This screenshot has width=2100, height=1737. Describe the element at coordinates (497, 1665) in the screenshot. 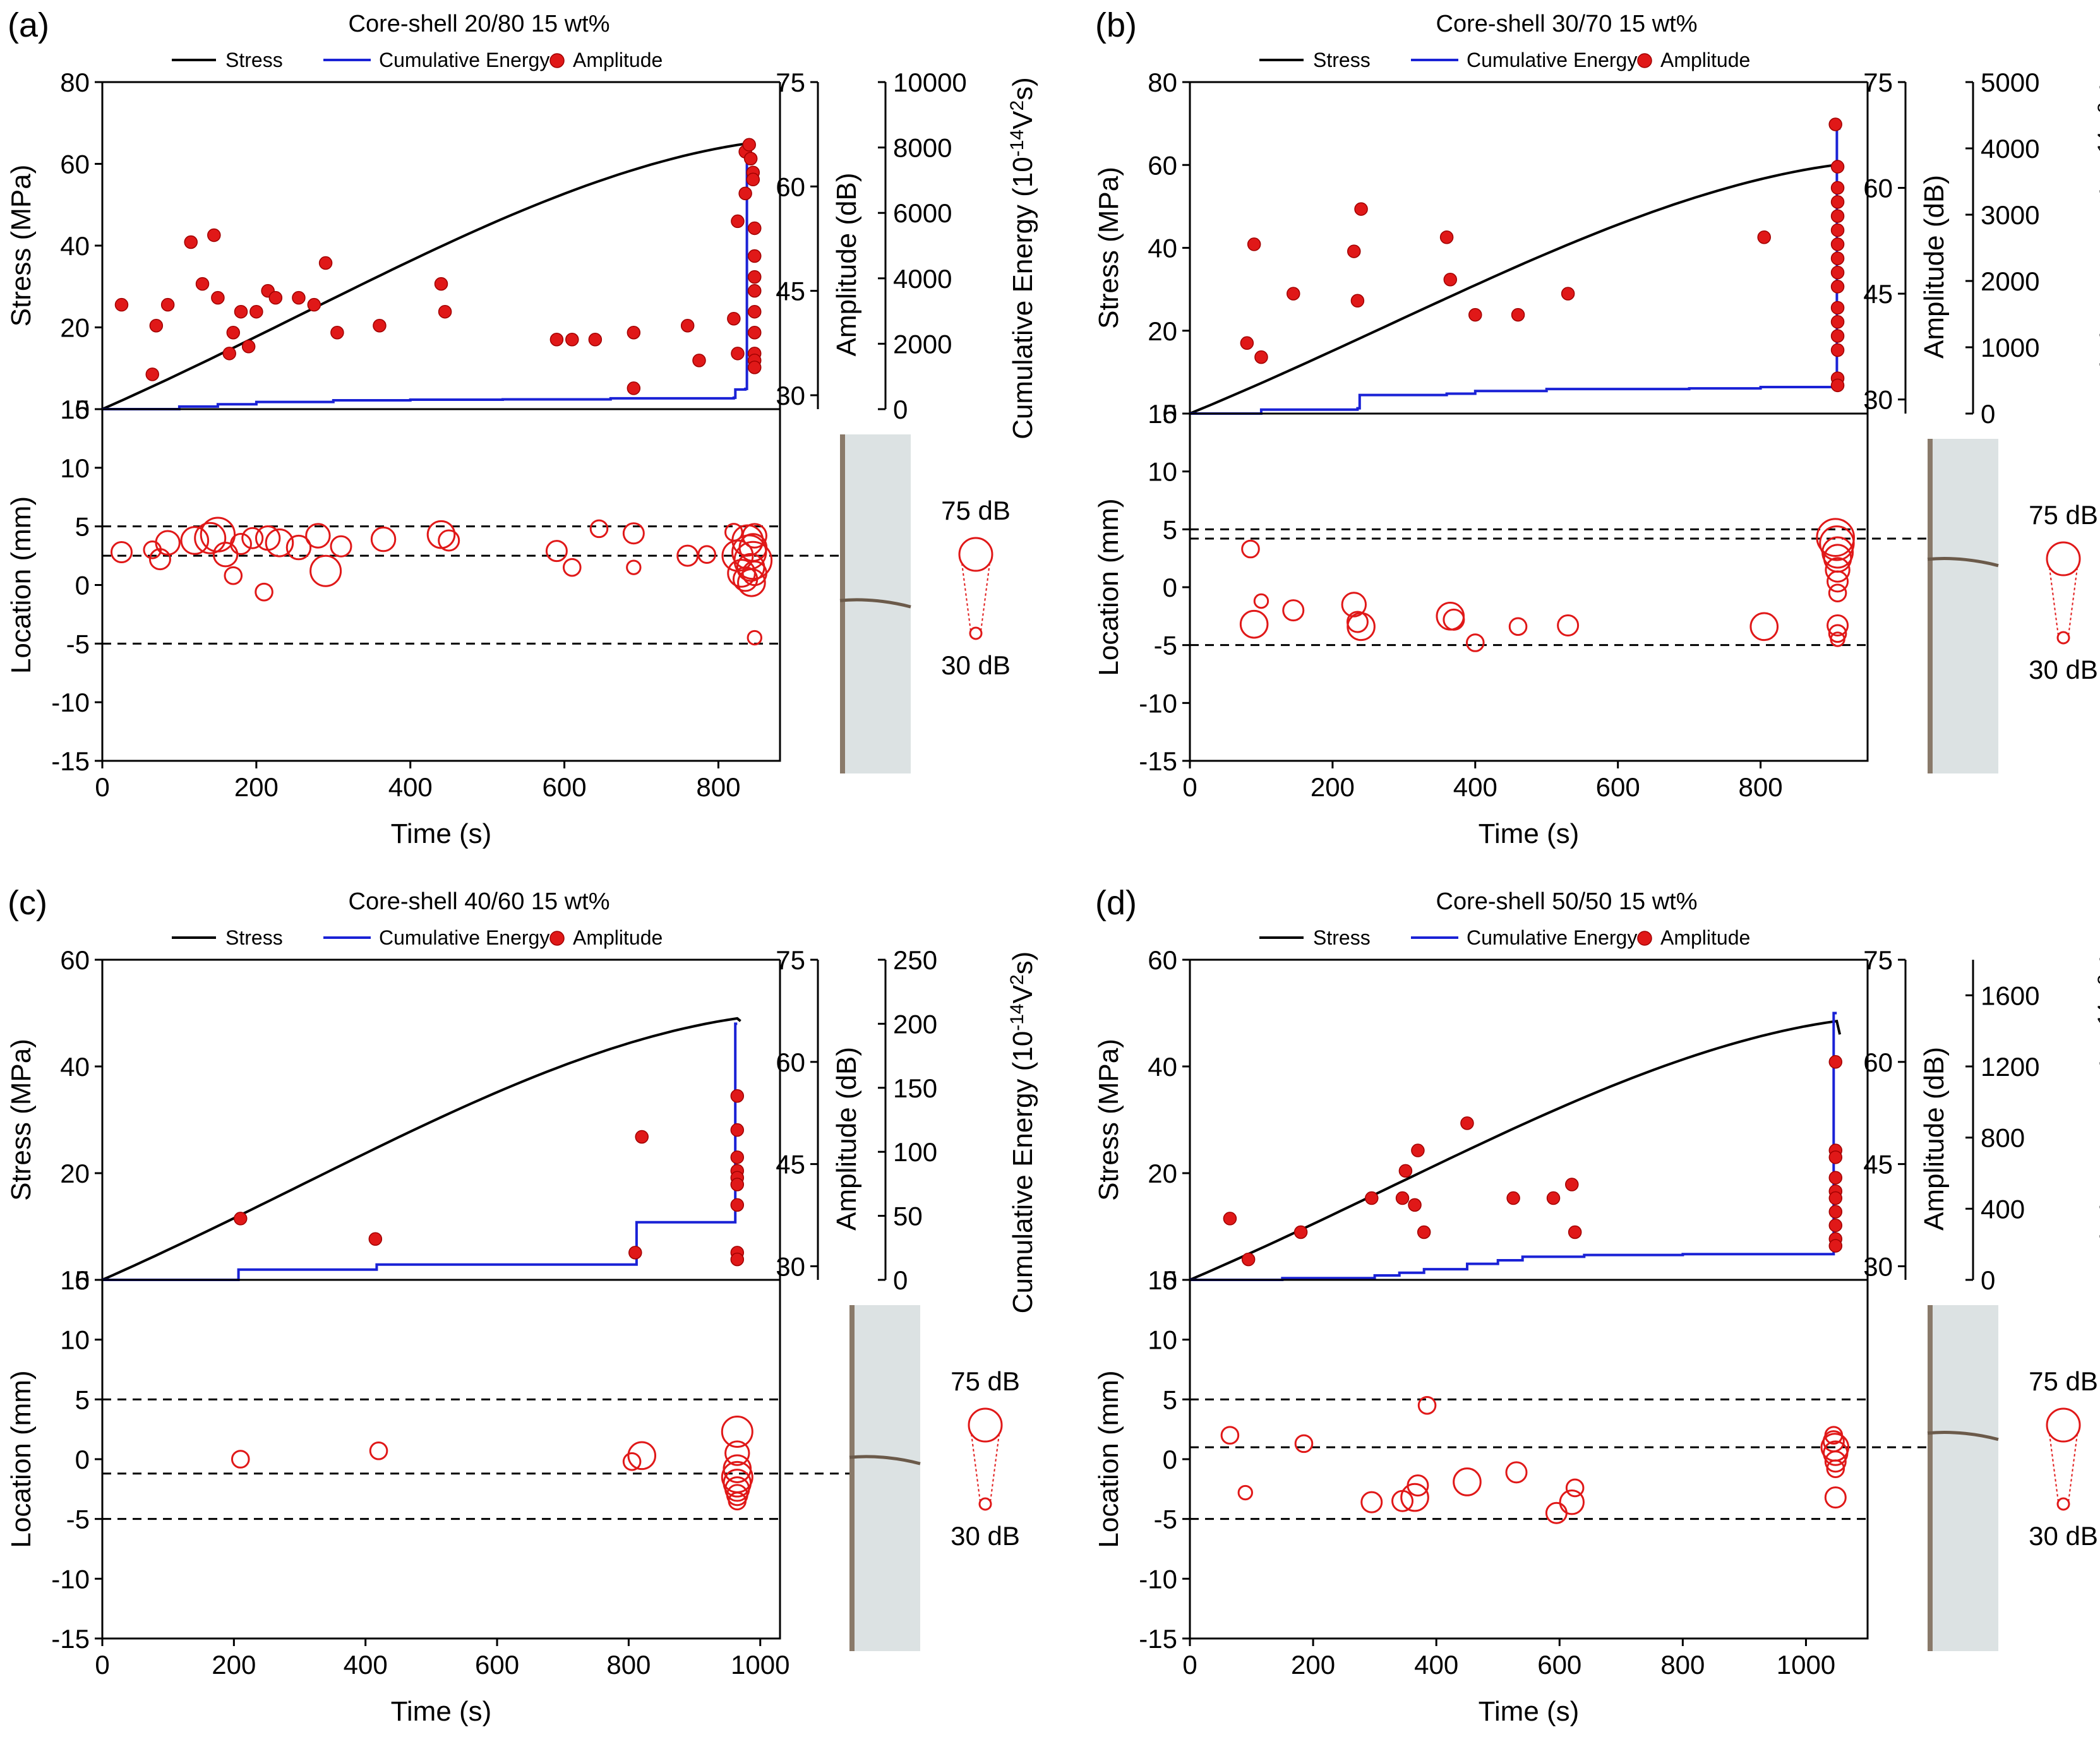

I see `time-tick-label: 600` at that location.